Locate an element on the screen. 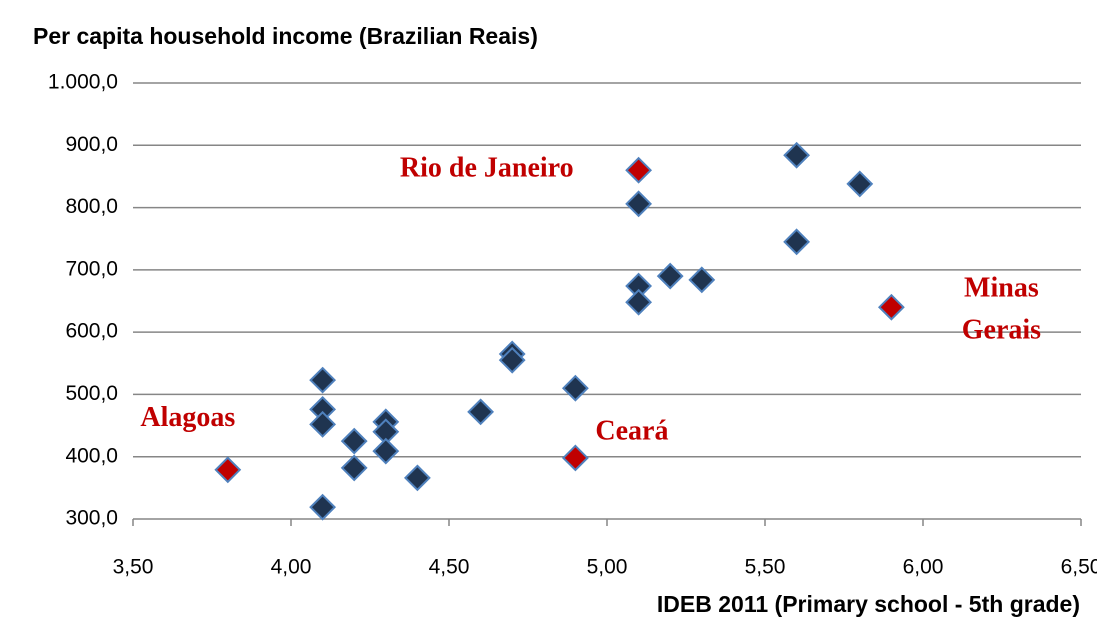 The height and width of the screenshot is (620, 1097). x-axis-title: IDEB 2011 (Primary school - 5th grade) is located at coordinates (868, 604).